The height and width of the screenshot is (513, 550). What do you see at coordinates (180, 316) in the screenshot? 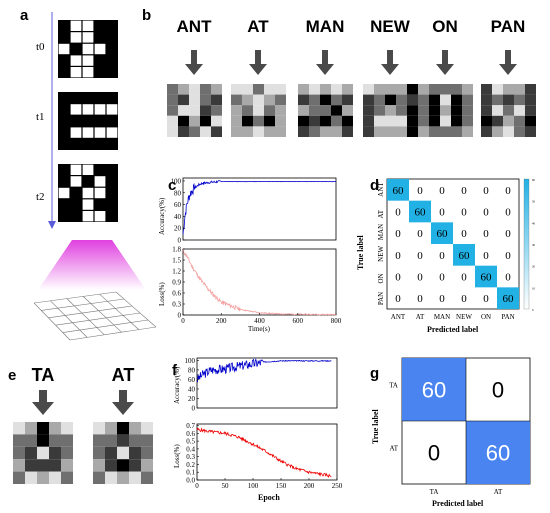
I see `y-tick-label: 0` at bounding box center [180, 316].